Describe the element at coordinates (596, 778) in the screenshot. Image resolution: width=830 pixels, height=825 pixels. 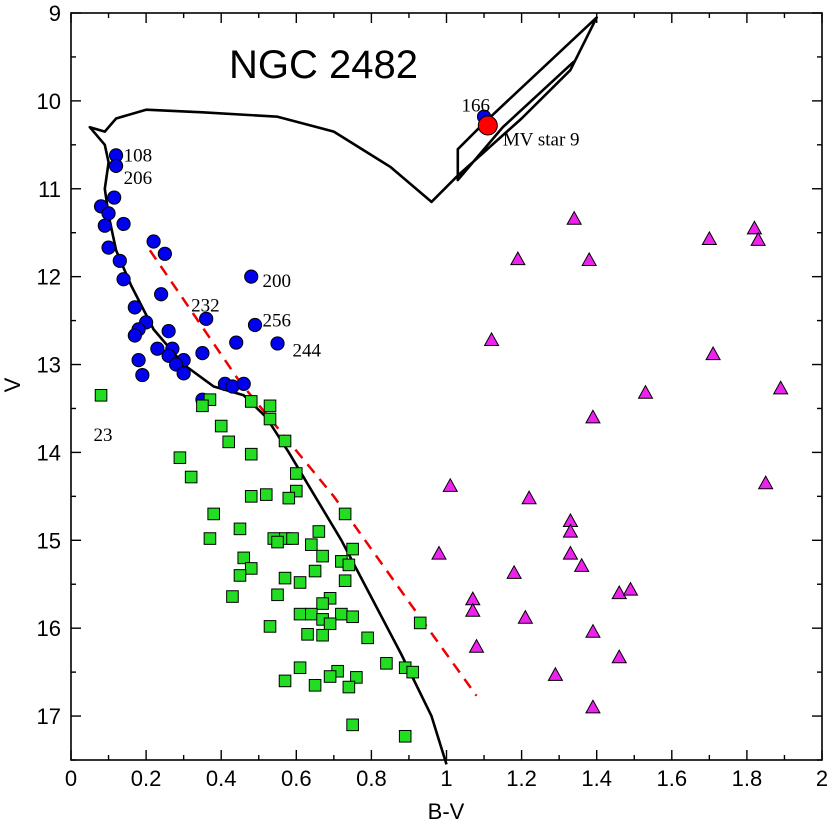
I see `x-tick-label: 1.4` at that location.